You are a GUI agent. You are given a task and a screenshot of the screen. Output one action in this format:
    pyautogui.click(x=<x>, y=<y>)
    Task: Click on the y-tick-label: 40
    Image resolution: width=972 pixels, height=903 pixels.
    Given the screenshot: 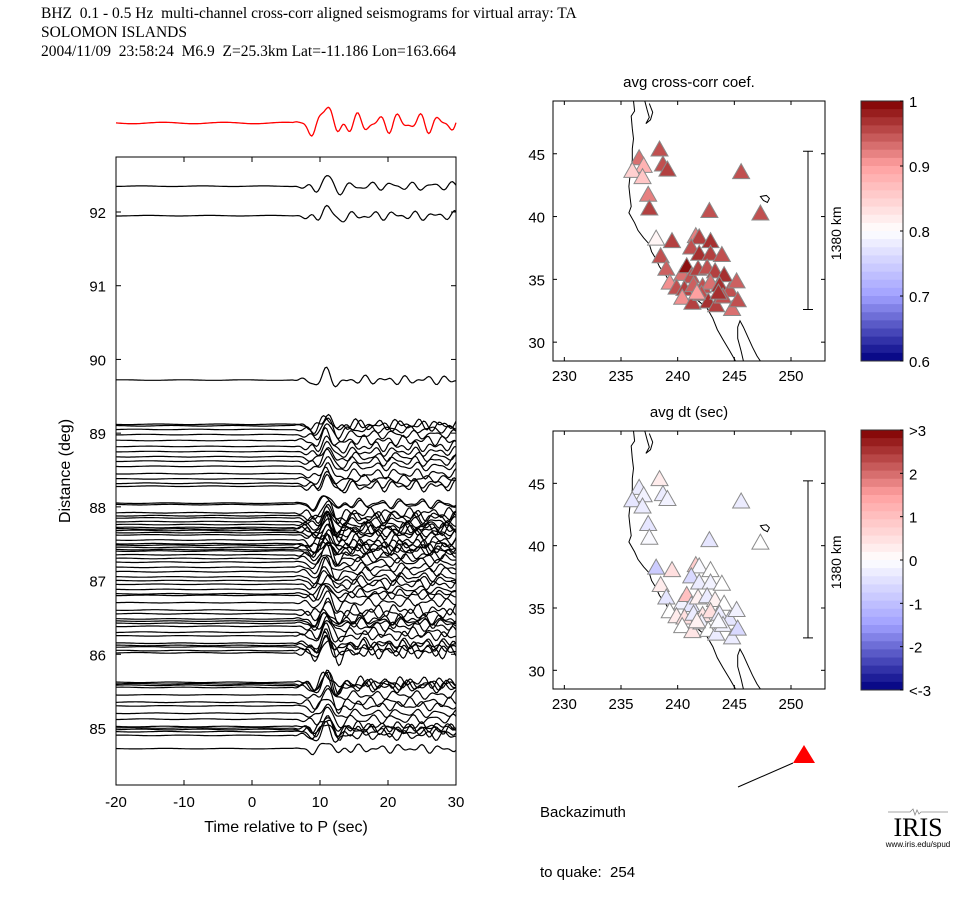 What is the action you would take?
    pyautogui.click(x=536, y=547)
    